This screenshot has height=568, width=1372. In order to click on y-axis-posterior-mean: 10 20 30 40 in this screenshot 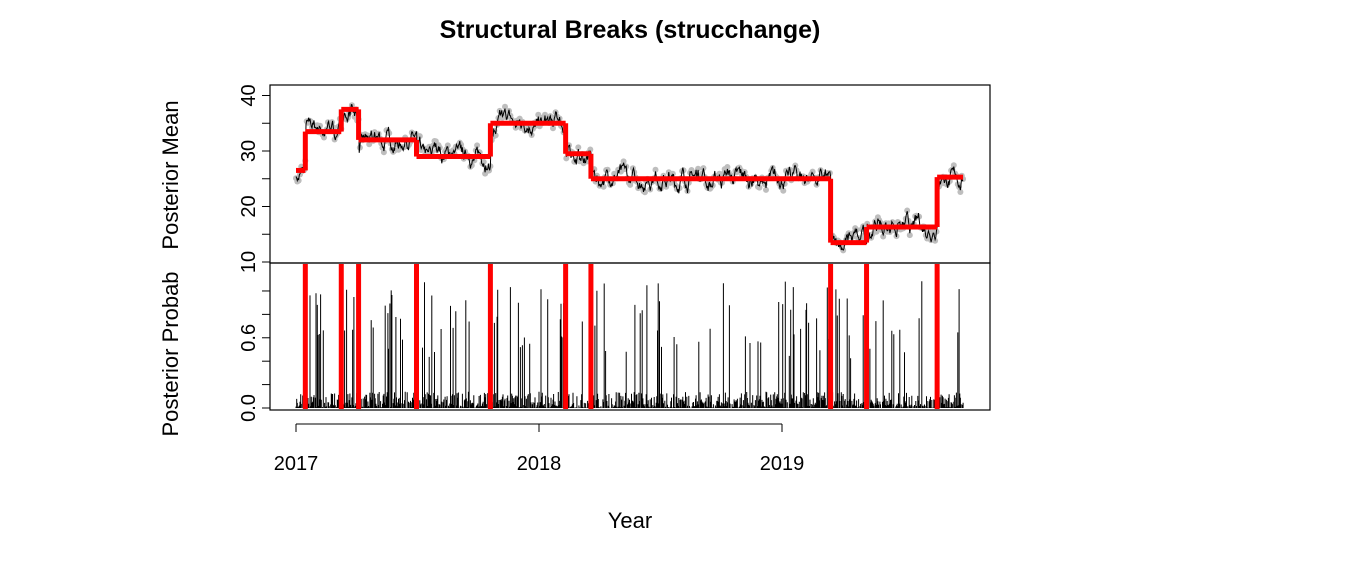, I will do `click(254, 178)`.